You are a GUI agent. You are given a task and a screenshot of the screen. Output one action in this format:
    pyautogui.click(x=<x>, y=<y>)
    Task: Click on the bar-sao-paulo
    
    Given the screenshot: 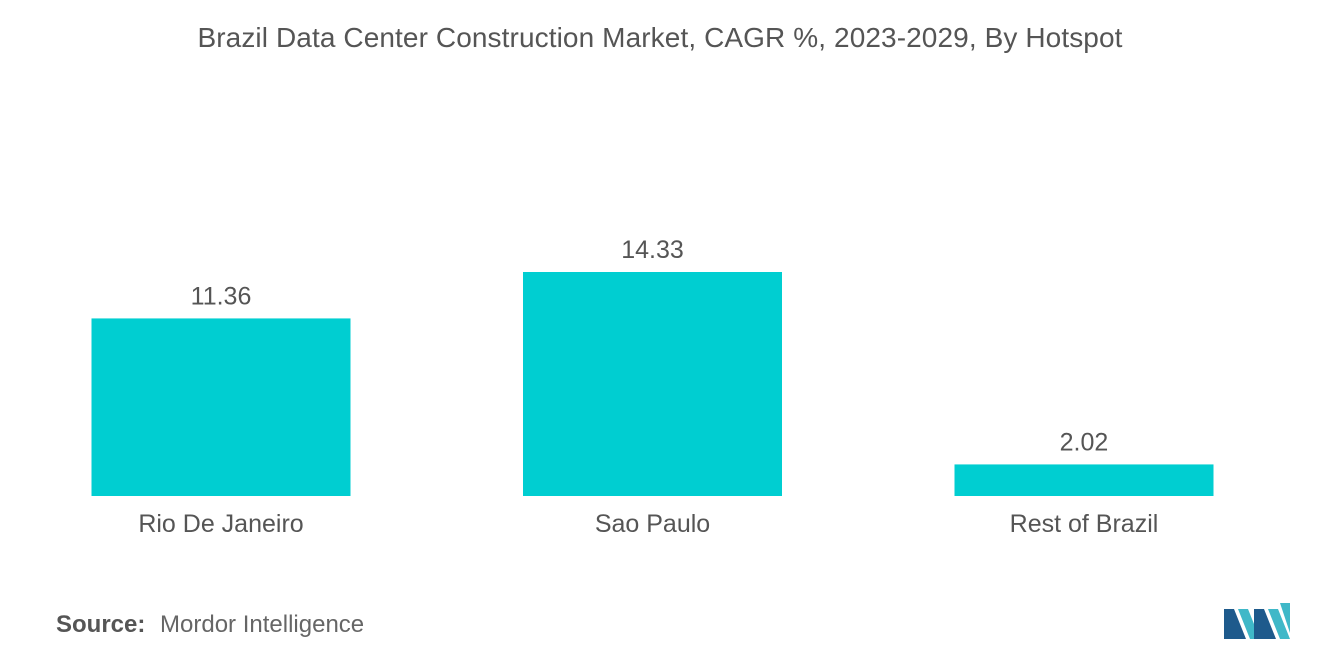 What is the action you would take?
    pyautogui.click(x=652, y=384)
    